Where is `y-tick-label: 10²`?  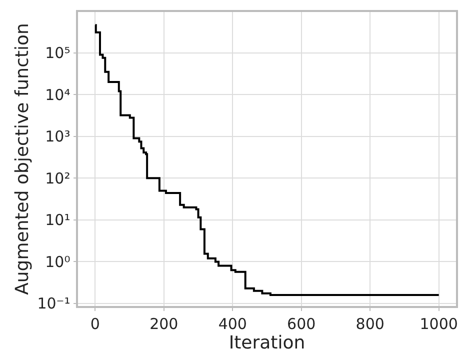 y-tick-label: 10² is located at coordinates (57, 178).